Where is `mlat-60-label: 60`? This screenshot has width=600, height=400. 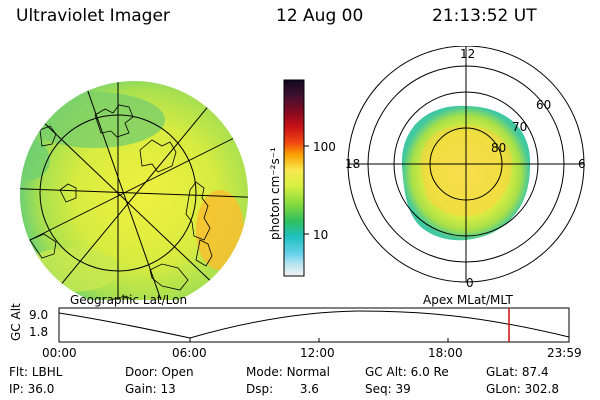
mlat-60-label: 60 is located at coordinates (544, 105).